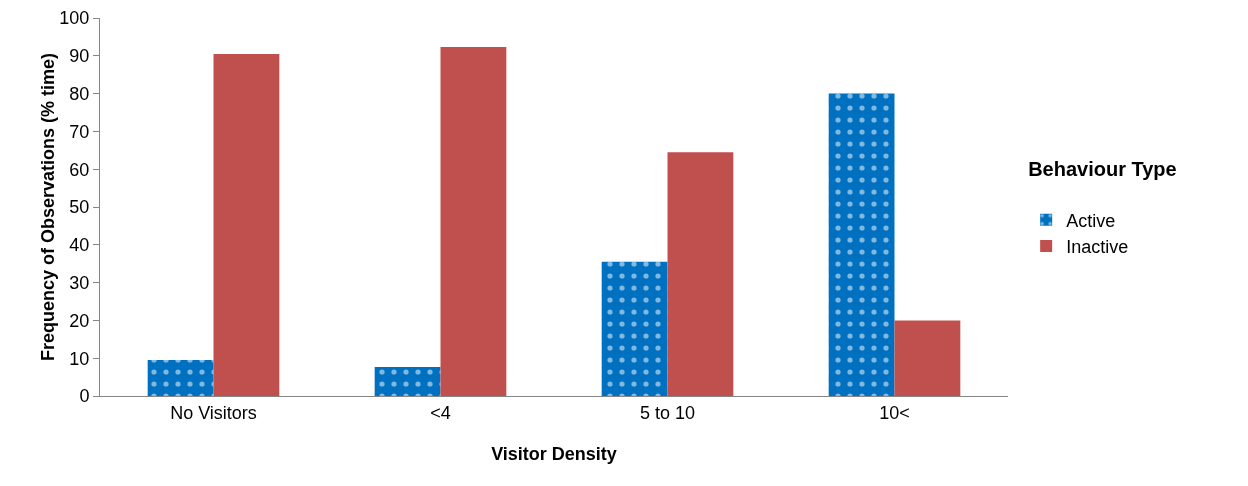 This screenshot has height=486, width=1248. What do you see at coordinates (79, 245) in the screenshot?
I see `y-tick-label: 40` at bounding box center [79, 245].